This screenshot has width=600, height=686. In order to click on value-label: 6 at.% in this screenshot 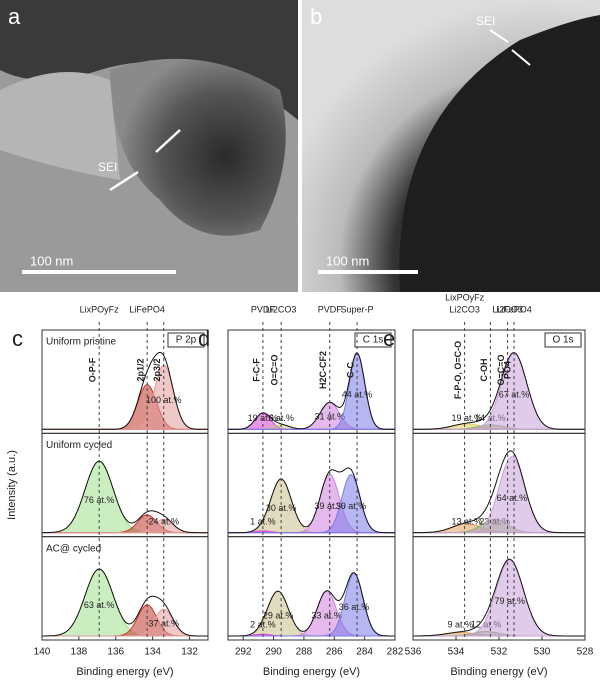, I will do `click(281, 418)`.